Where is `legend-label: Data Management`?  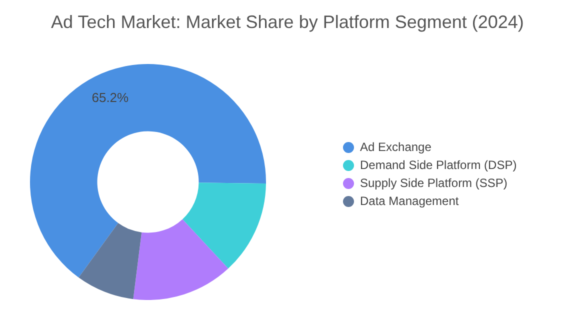
legend-label: Data Management is located at coordinates (409, 201).